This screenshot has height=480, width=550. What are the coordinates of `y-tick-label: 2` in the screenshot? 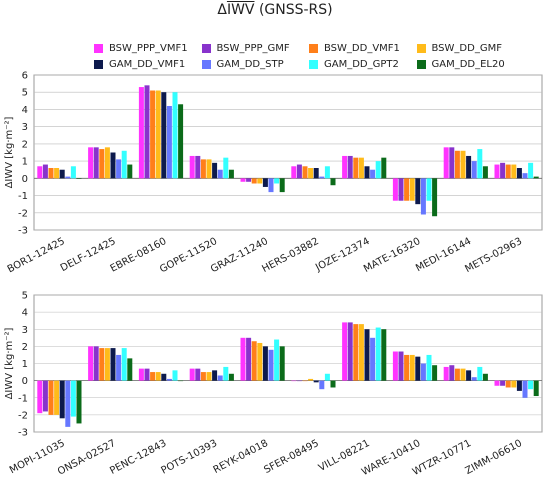 It's located at (25, 144).